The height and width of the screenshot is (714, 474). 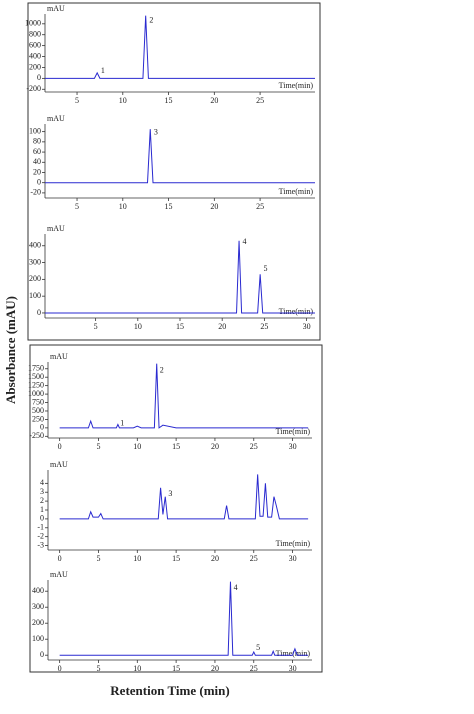 What do you see at coordinates (37, 171) in the screenshot?
I see `y-tick-label: 20` at bounding box center [37, 171].